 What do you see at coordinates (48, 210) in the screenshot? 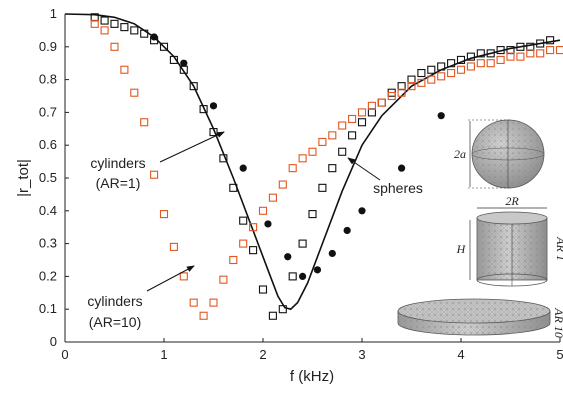
I see `y-tick-label: 0.4` at bounding box center [48, 210].